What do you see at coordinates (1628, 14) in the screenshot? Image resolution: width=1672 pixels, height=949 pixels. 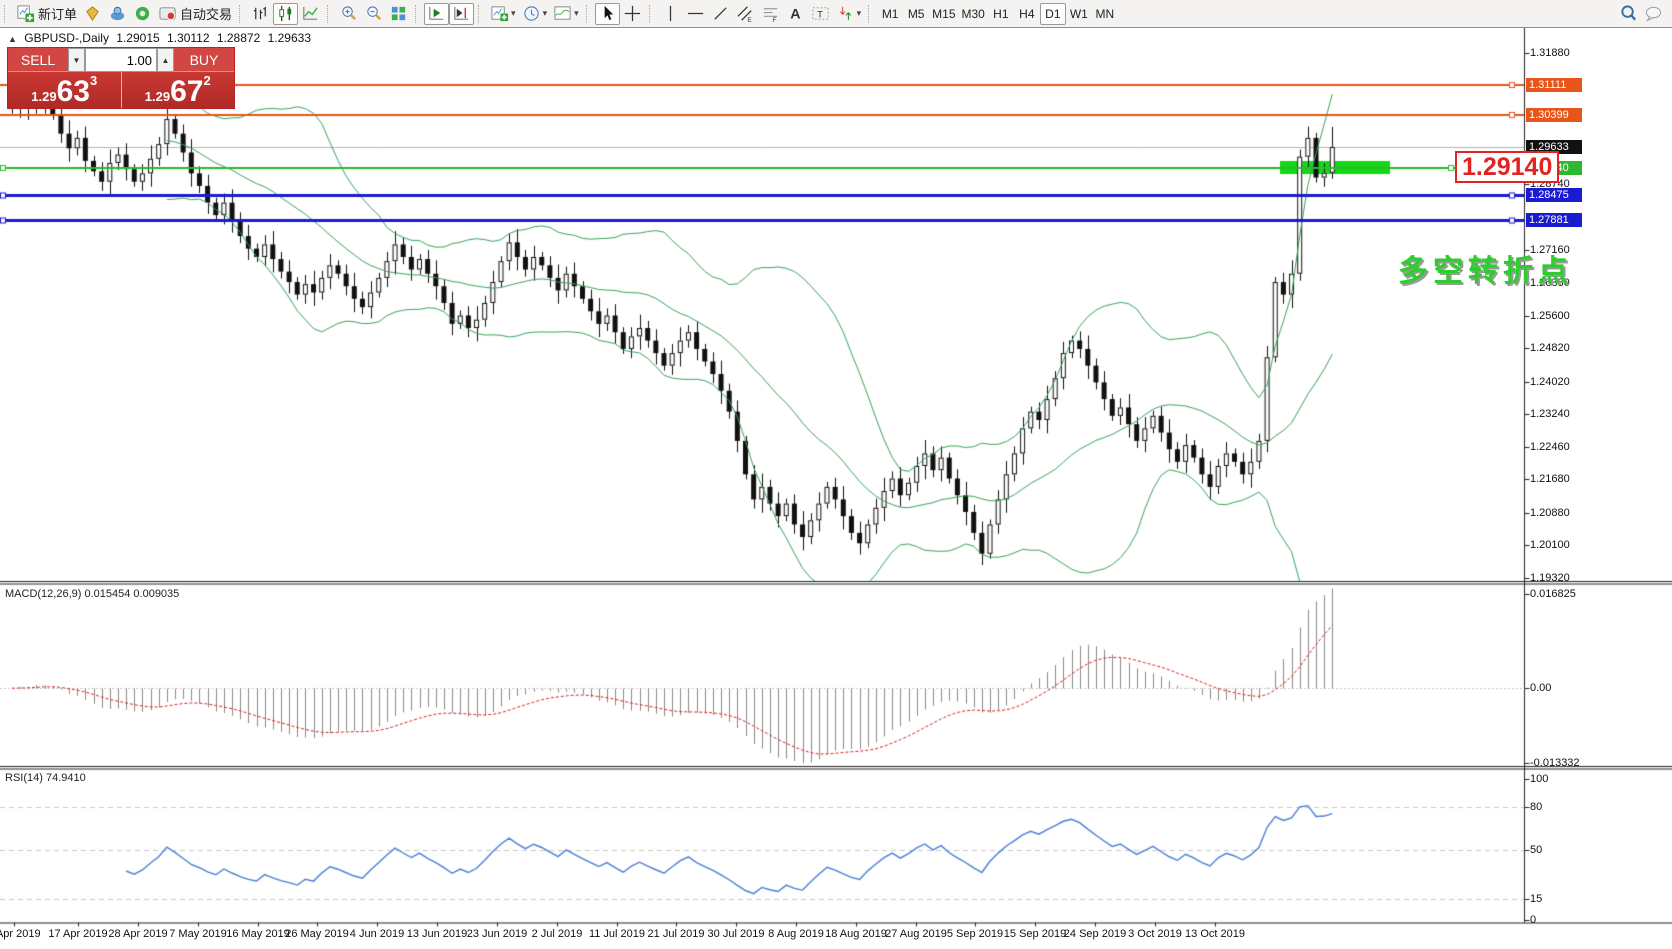 I see `search-button` at bounding box center [1628, 14].